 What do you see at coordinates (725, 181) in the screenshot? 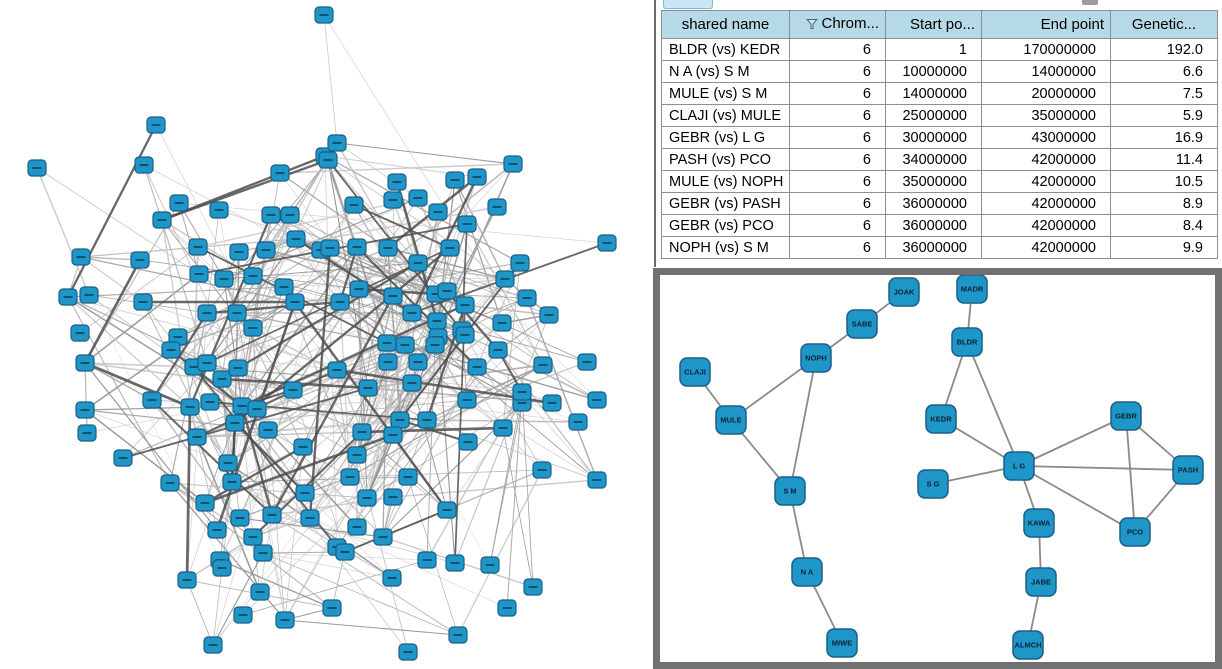
I see `table-cell: MULE (vs) NOPH` at bounding box center [725, 181].